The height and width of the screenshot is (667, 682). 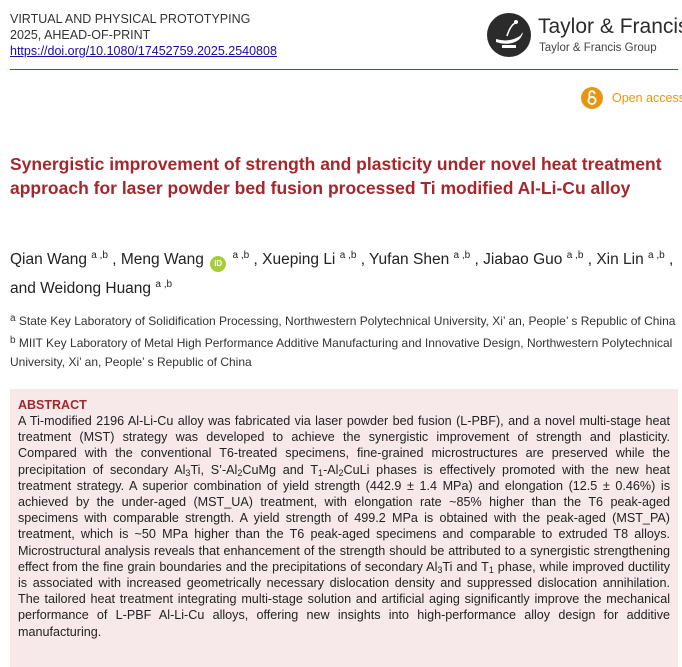 What do you see at coordinates (409, 259) in the screenshot?
I see `author-name: Yufan Shen` at bounding box center [409, 259].